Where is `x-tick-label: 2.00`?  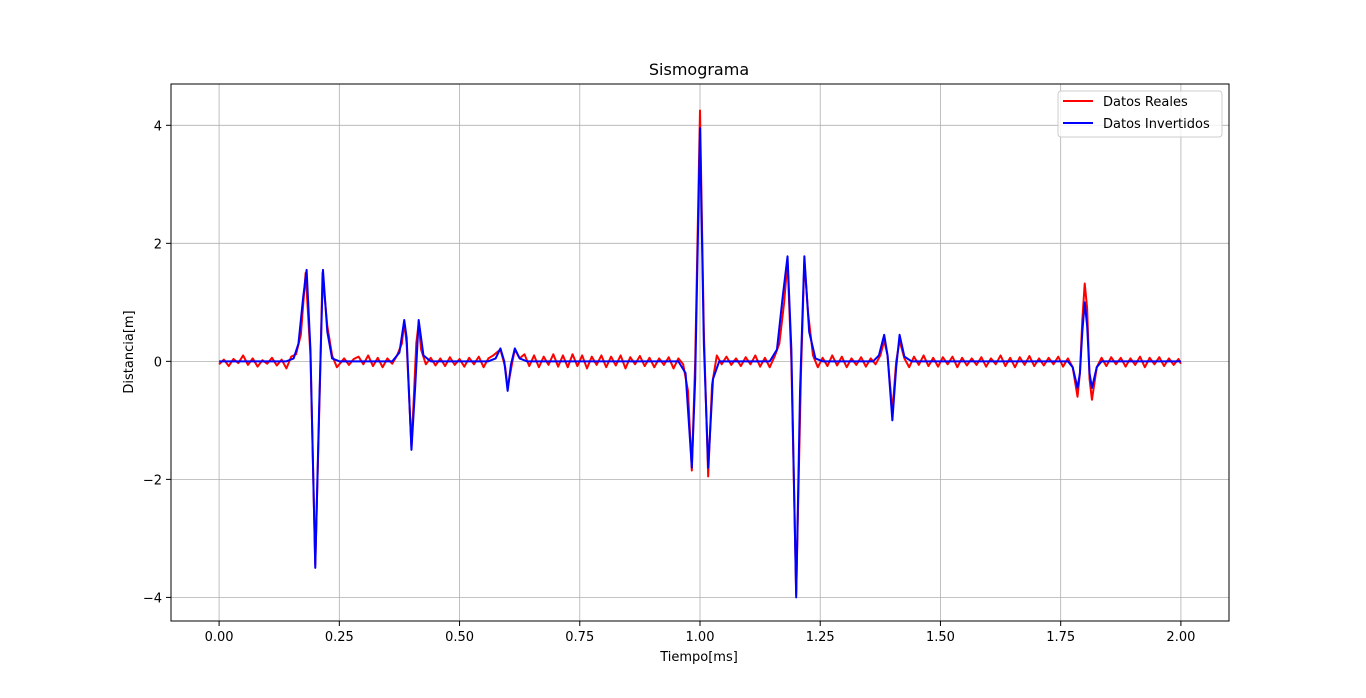
x-tick-label: 2.00 is located at coordinates (1180, 637).